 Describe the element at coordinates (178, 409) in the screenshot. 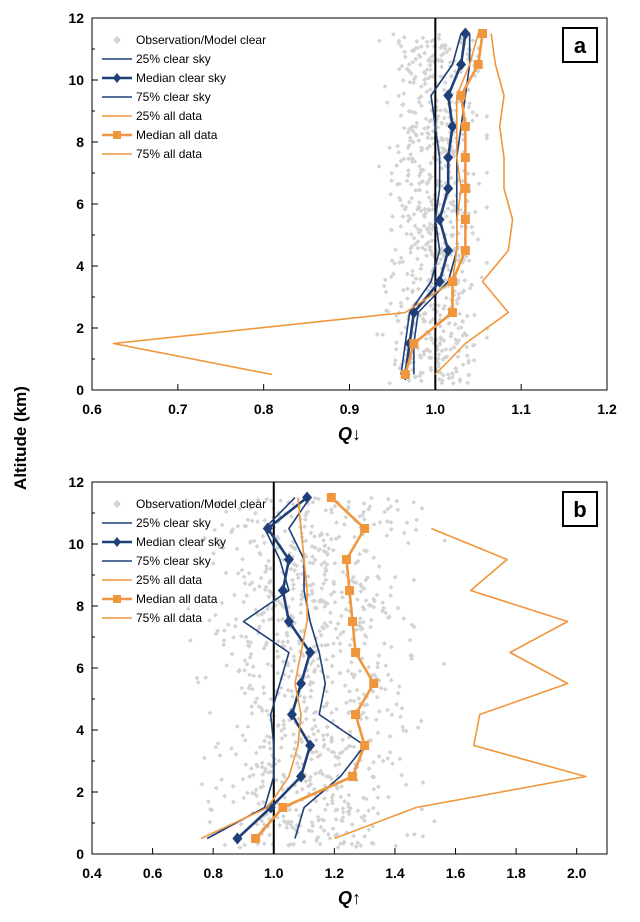

I see `x-tick-label: 0.7` at that location.